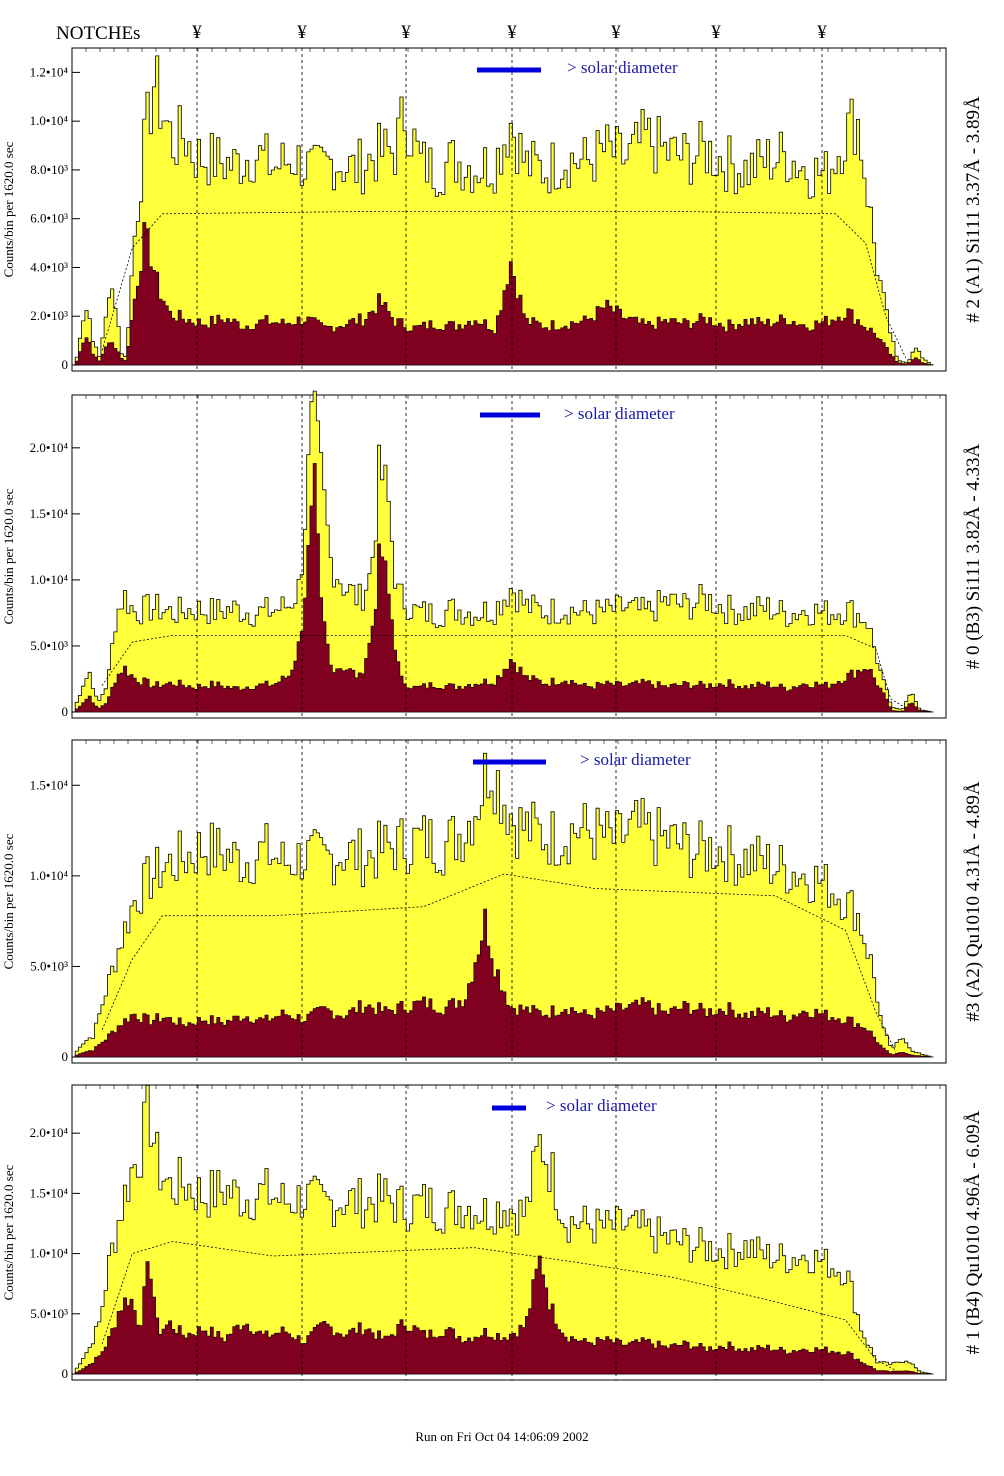 This screenshot has height=1476, width=1004. What do you see at coordinates (49, 169) in the screenshot?
I see `y-tick-label: 8.0•10³` at bounding box center [49, 169].